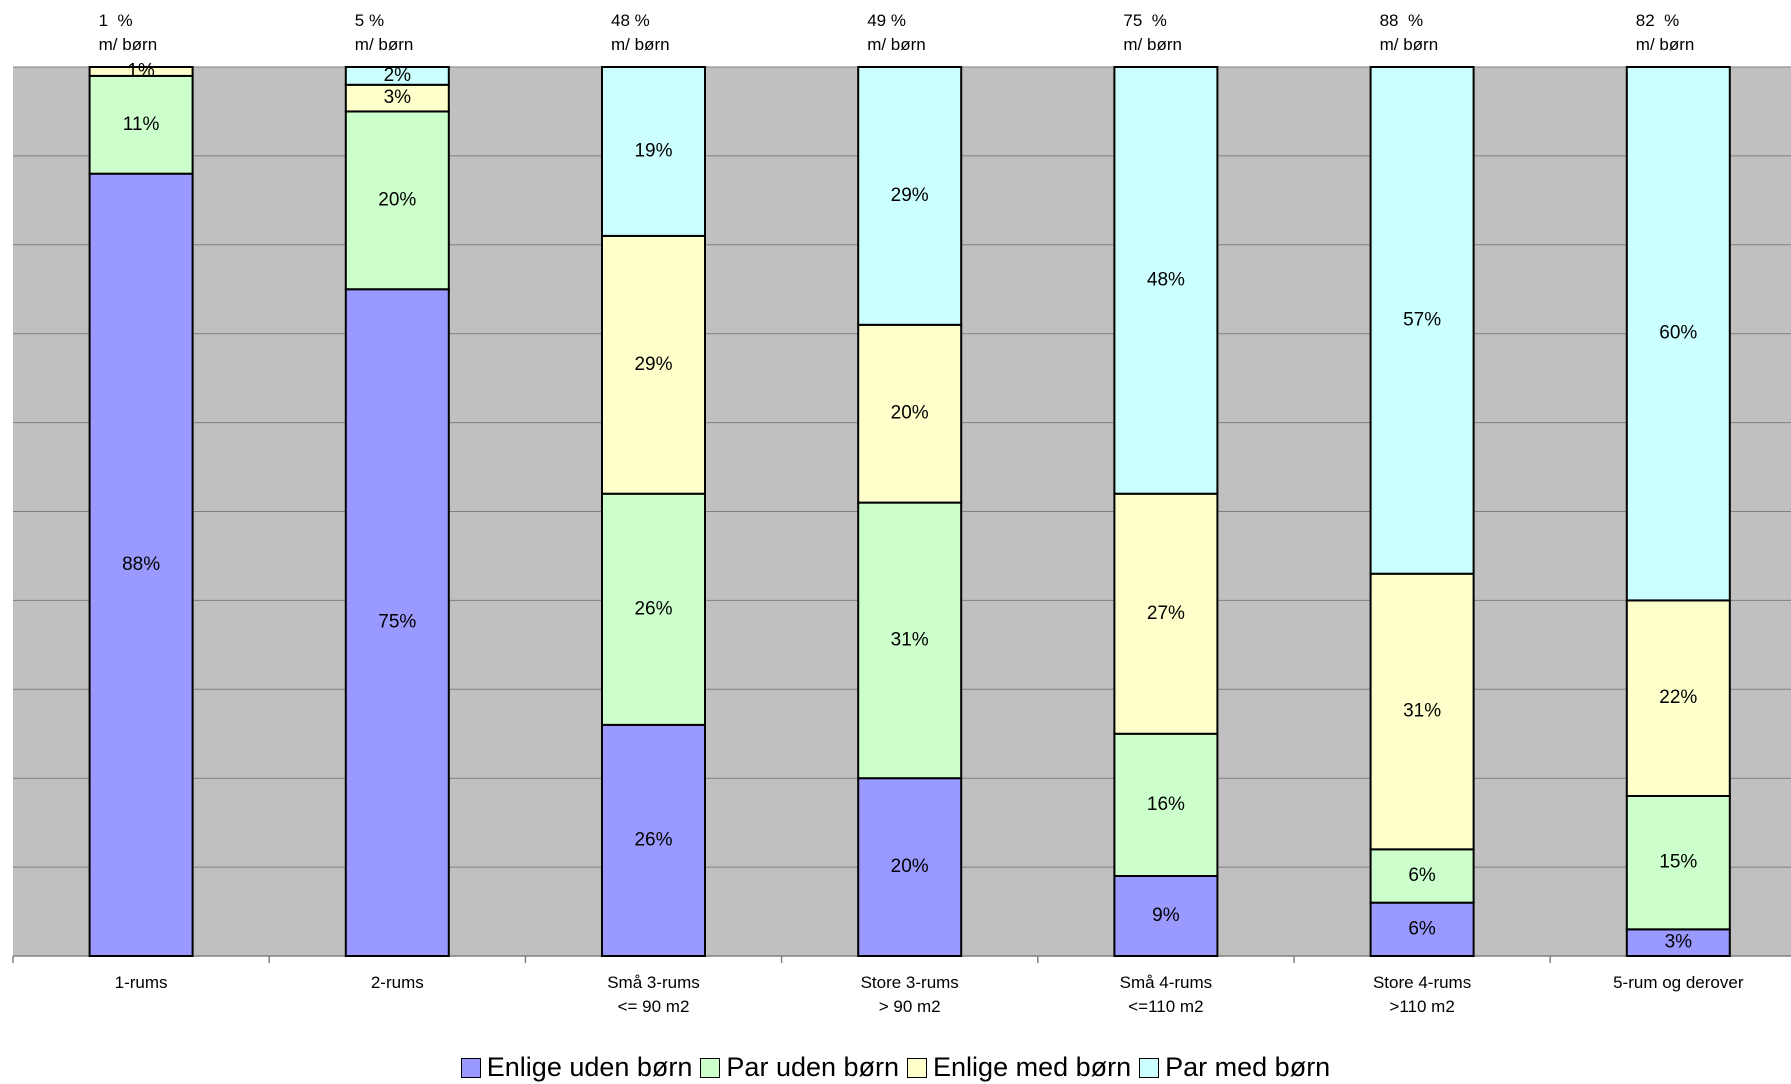  I want to click on annotation: 5 % m/ børn, so click(384, 32).